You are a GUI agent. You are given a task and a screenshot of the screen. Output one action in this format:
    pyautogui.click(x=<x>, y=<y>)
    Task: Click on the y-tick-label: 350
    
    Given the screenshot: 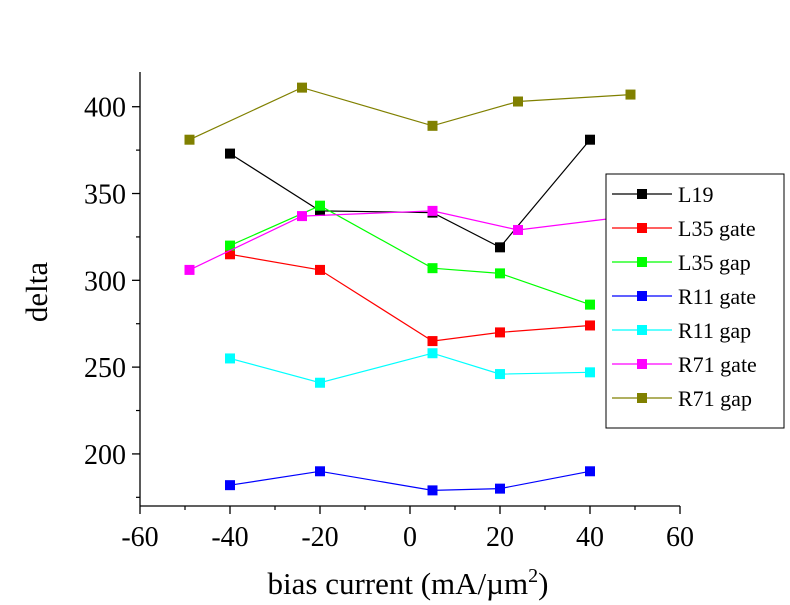 What is the action you would take?
    pyautogui.click(x=105, y=195)
    